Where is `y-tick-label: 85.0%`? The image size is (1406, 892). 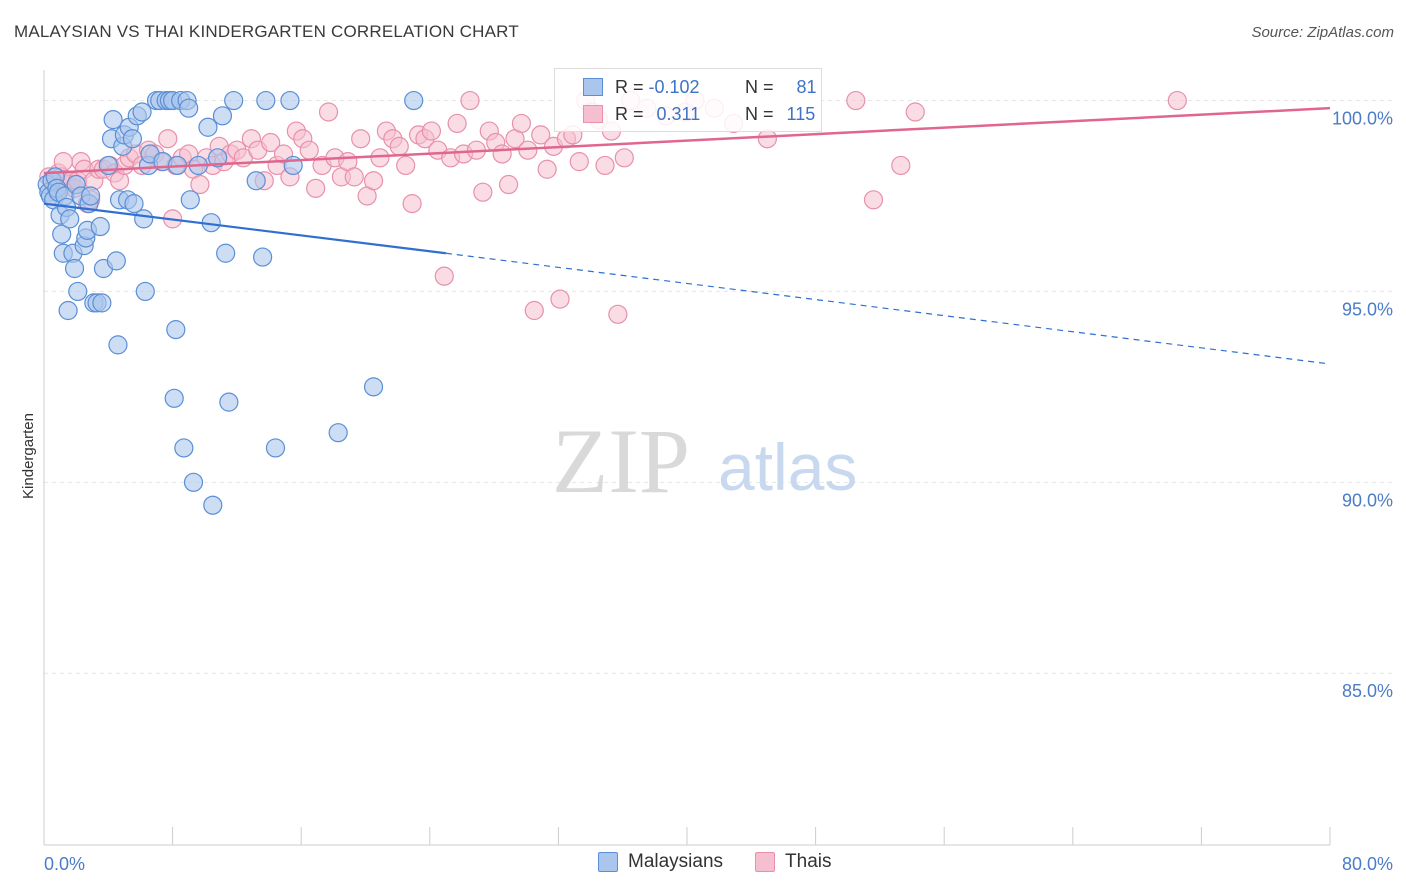
y-tick-label: 85.0% is located at coordinates (1367, 691).